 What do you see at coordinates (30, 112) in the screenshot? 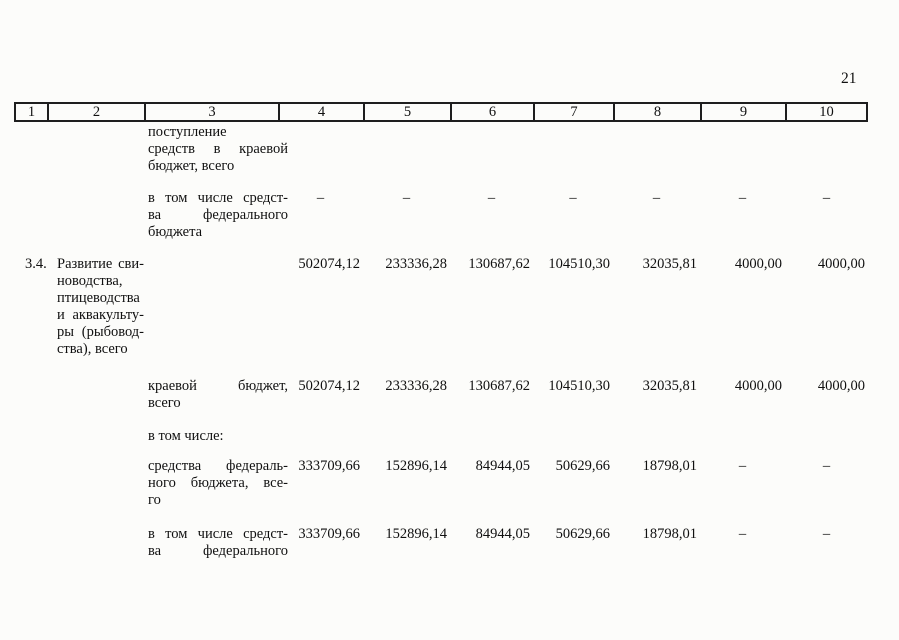
I see `table-header-cell-1: 1` at bounding box center [30, 112].